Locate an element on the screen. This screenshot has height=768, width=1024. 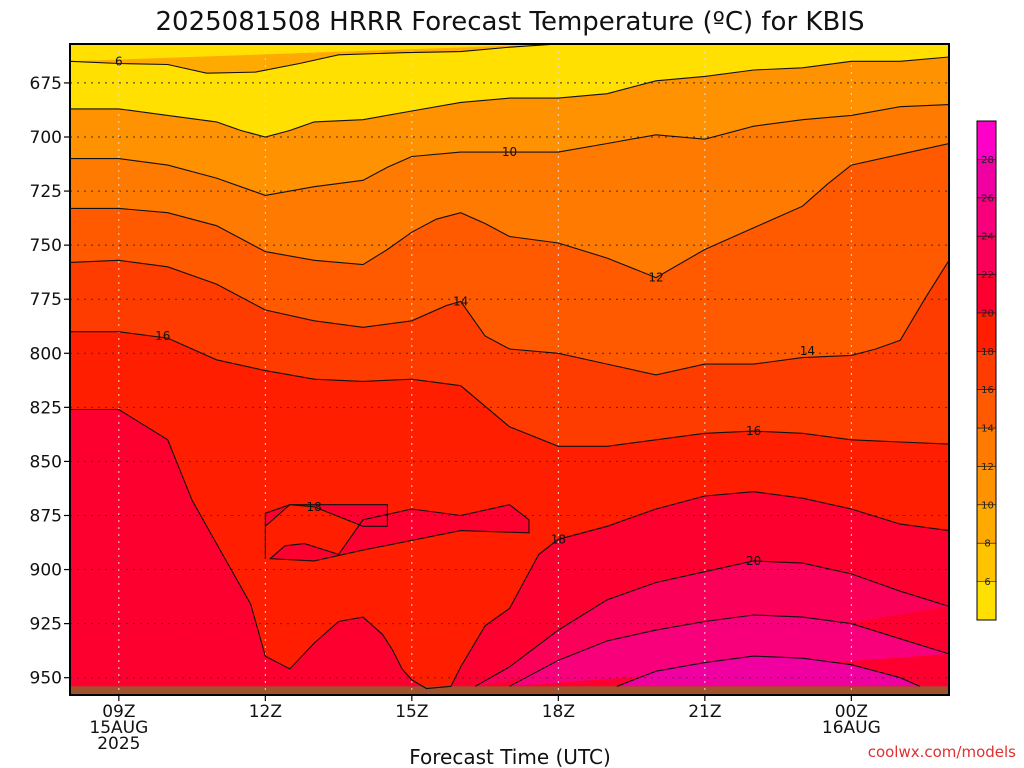
colorbar-label: 26 is located at coordinates (987, 198).